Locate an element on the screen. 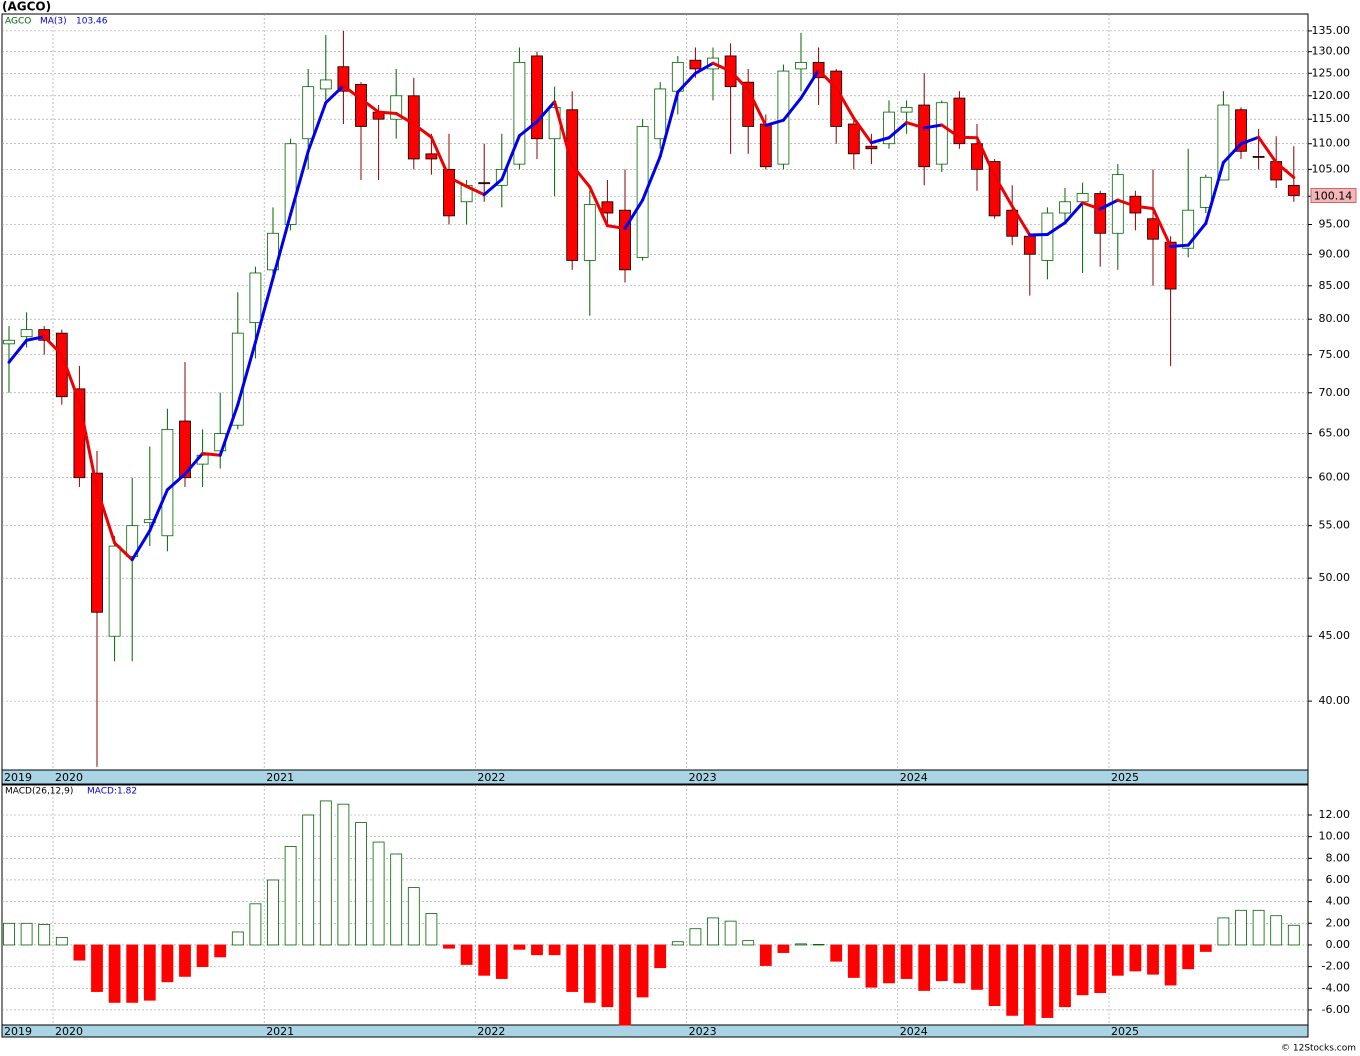 This screenshot has height=1056, width=1360. y-tick-label: 55.00 is located at coordinates (1335, 525).